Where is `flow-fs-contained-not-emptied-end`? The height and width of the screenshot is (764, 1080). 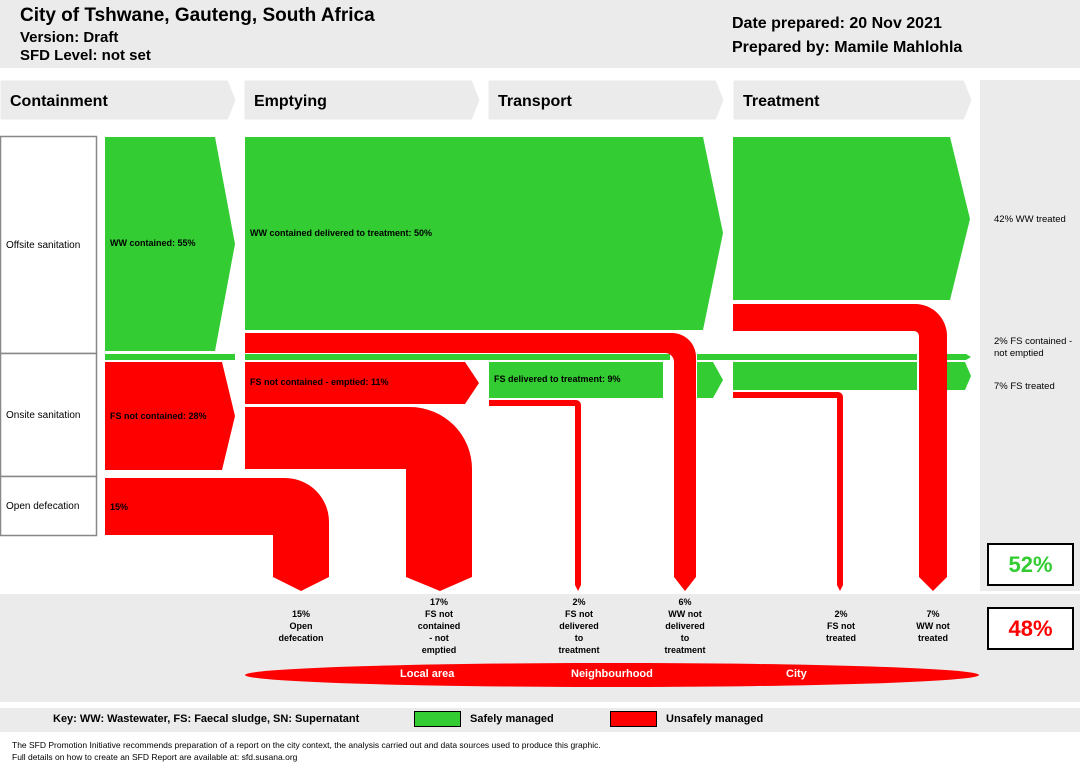
flow-fs-contained-not-emptied-end is located at coordinates (959, 357).